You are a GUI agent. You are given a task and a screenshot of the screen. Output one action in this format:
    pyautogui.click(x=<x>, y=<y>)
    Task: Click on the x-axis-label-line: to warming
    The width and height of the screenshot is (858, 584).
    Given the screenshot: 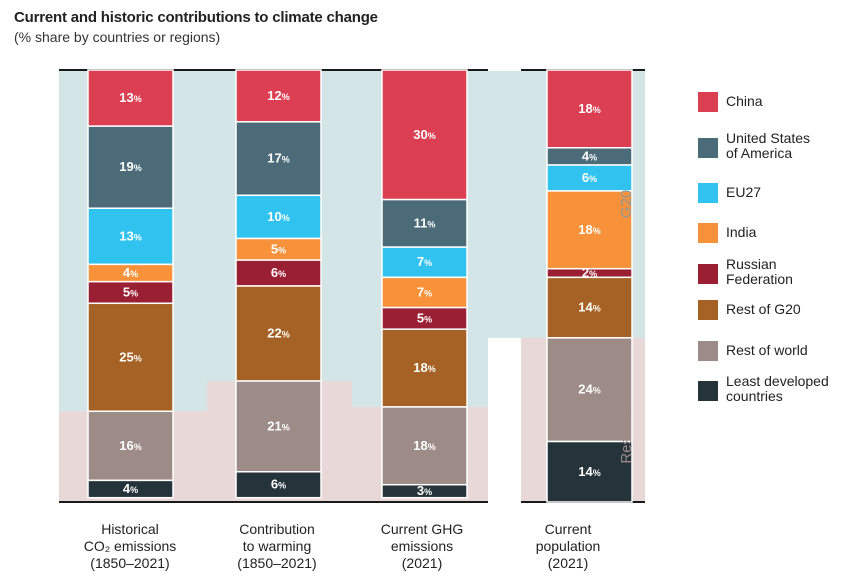 What is the action you would take?
    pyautogui.click(x=277, y=546)
    